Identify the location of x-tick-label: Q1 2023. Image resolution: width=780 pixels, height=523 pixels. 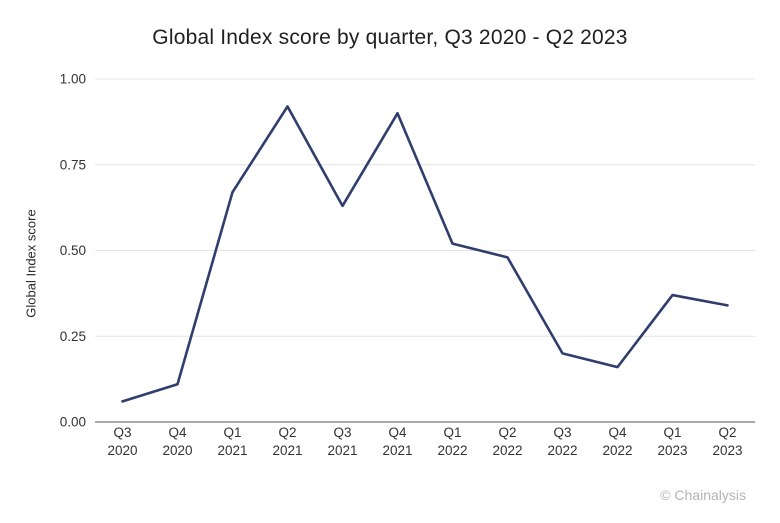
(672, 441).